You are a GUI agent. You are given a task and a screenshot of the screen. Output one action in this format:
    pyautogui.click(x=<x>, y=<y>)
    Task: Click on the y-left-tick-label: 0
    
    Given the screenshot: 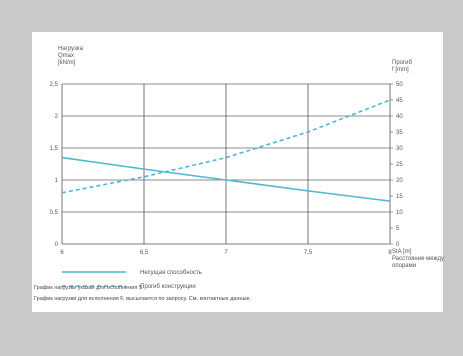 What is the action you would take?
    pyautogui.click(x=57, y=245)
    